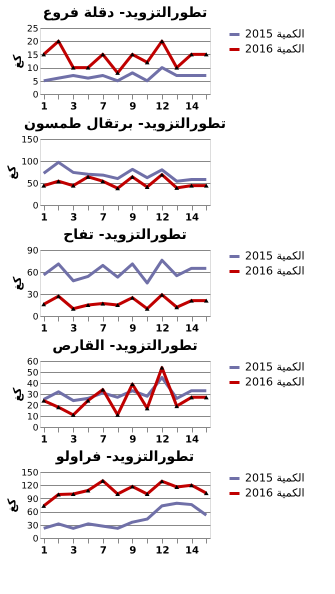 Image resolution: width=335 pixels, height=594 pixels. Describe the element at coordinates (125, 13) in the screenshot. I see `chart-title: تطورالتزويد- دقلة فروع` at that location.